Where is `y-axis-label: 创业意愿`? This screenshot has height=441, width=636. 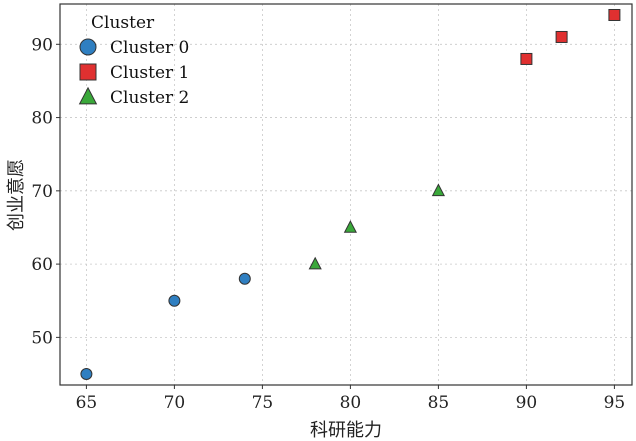
y-axis-label: 创业意愿 is located at coordinates (16, 195).